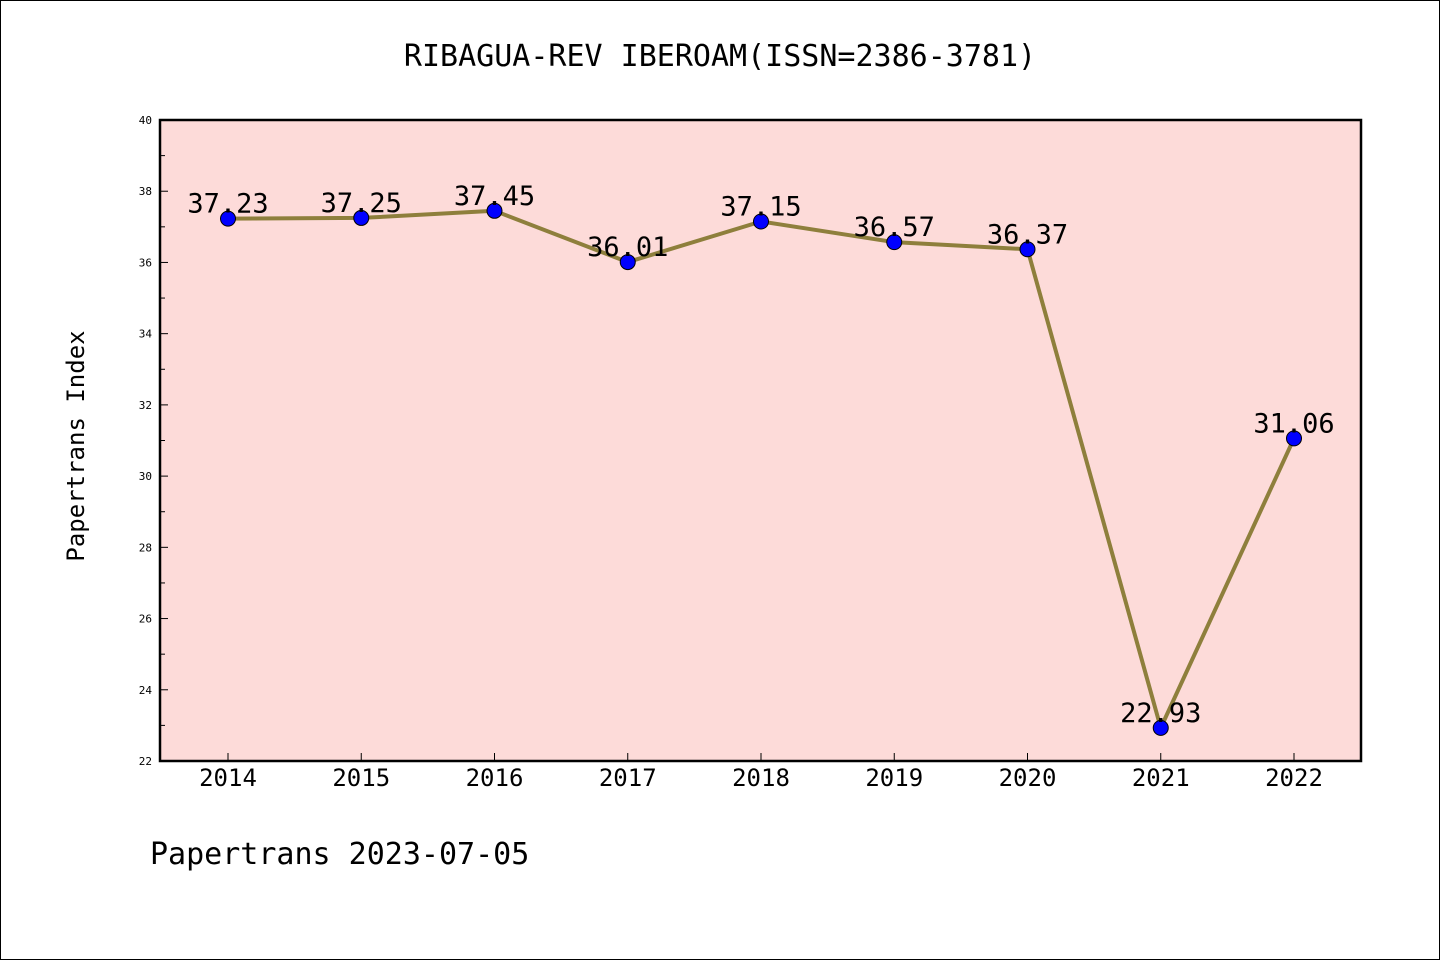 The height and width of the screenshot is (960, 1440). I want to click on data-label: 37.23, so click(227, 204).